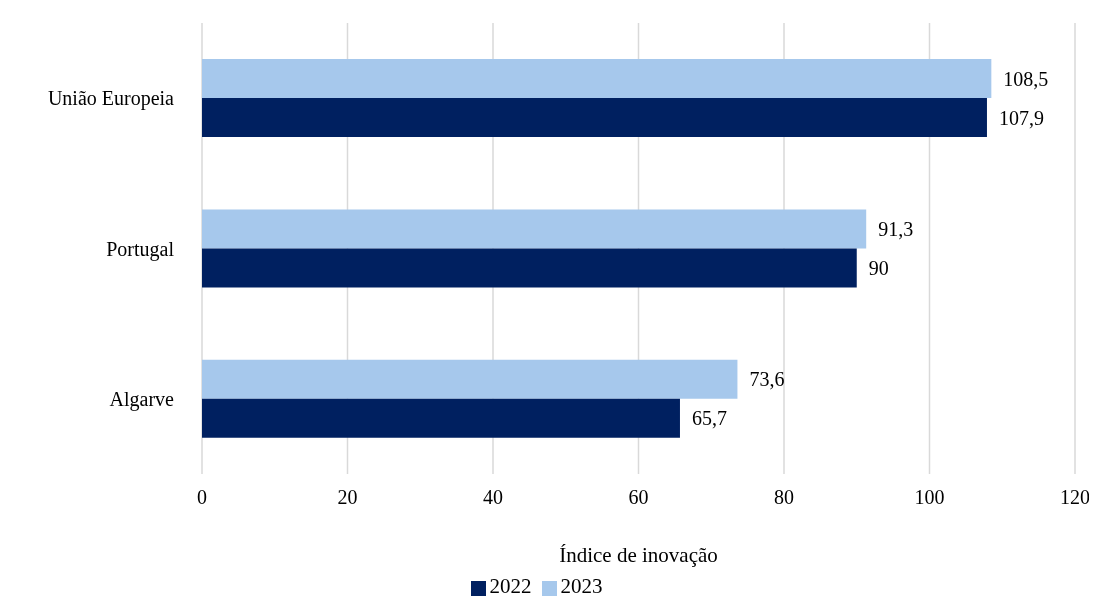 This screenshot has height=607, width=1097. What do you see at coordinates (1021, 117) in the screenshot?
I see `data-label: 107,9` at bounding box center [1021, 117].